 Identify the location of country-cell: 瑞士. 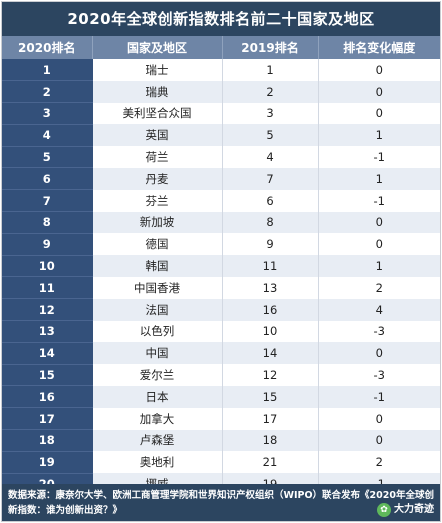
(157, 70).